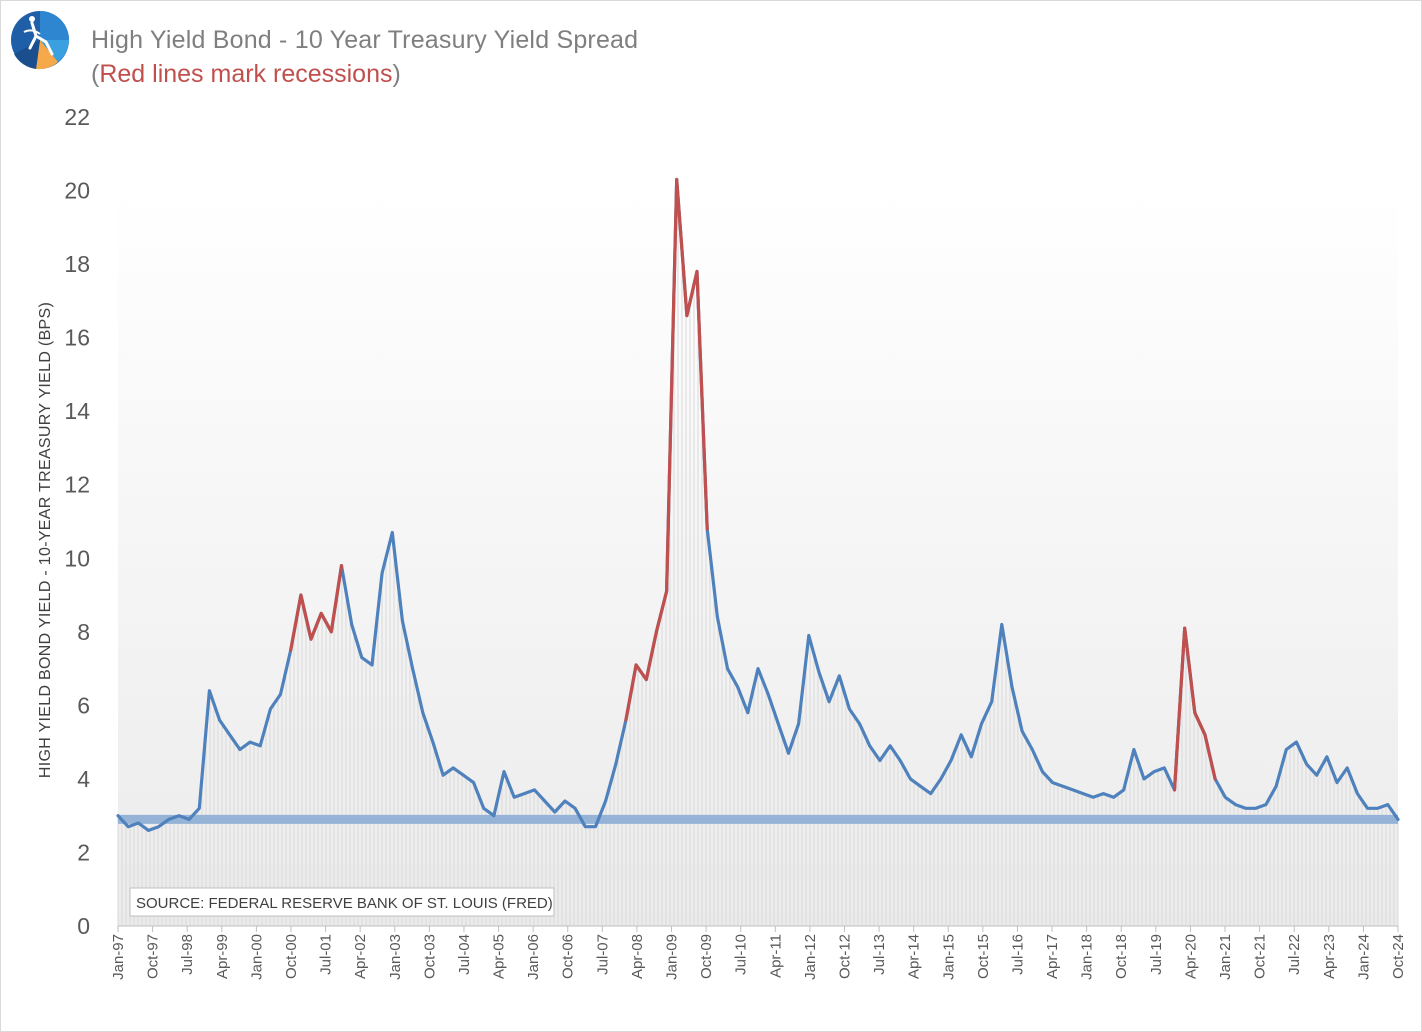 The width and height of the screenshot is (1422, 1032). What do you see at coordinates (77, 264) in the screenshot?
I see `y-tick-label: 18` at bounding box center [77, 264].